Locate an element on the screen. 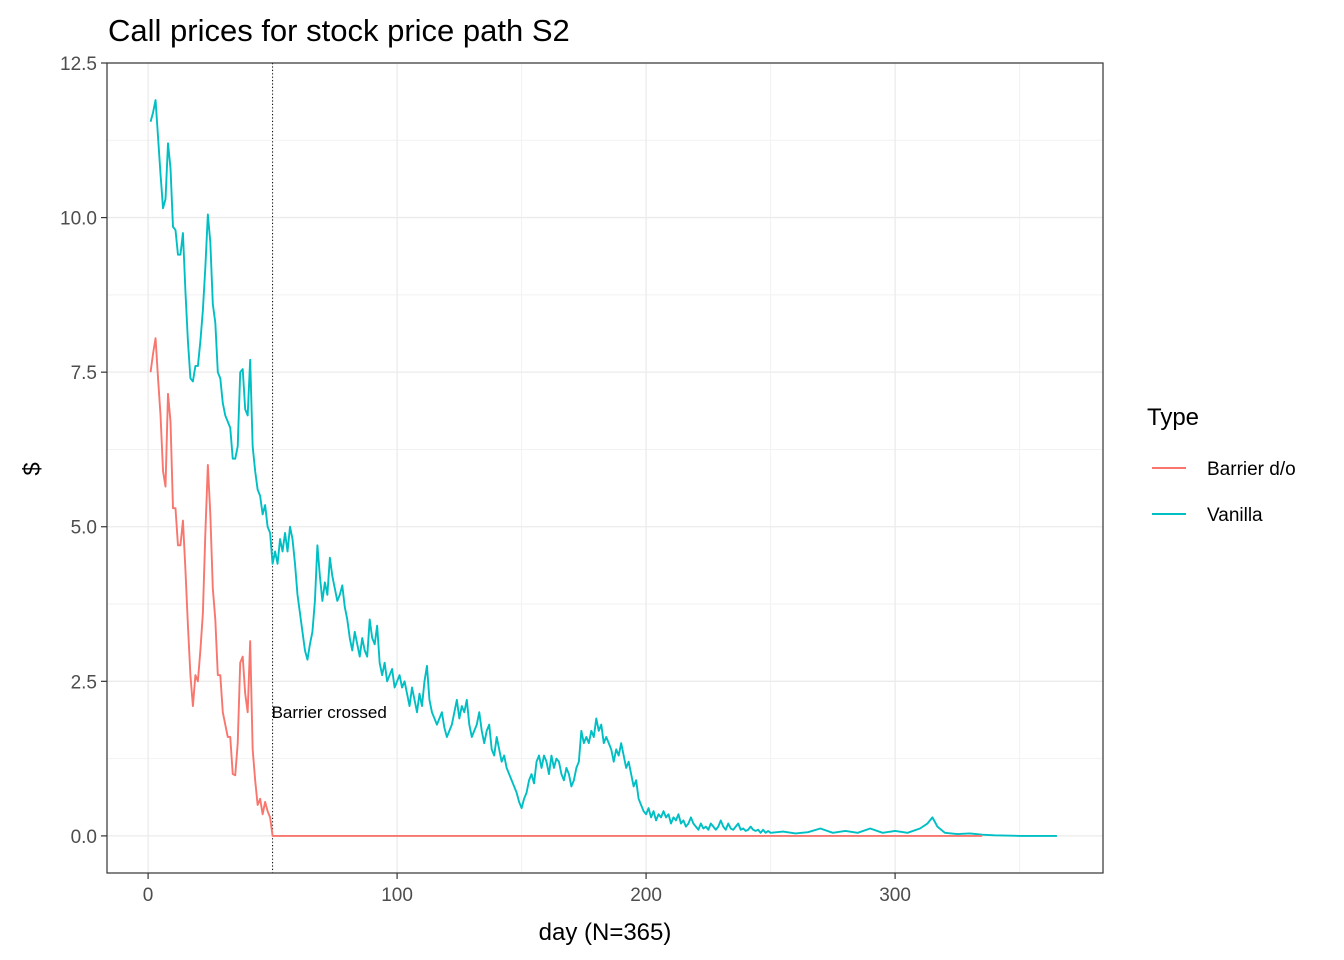  x-tick-label: 300 is located at coordinates (895, 895).